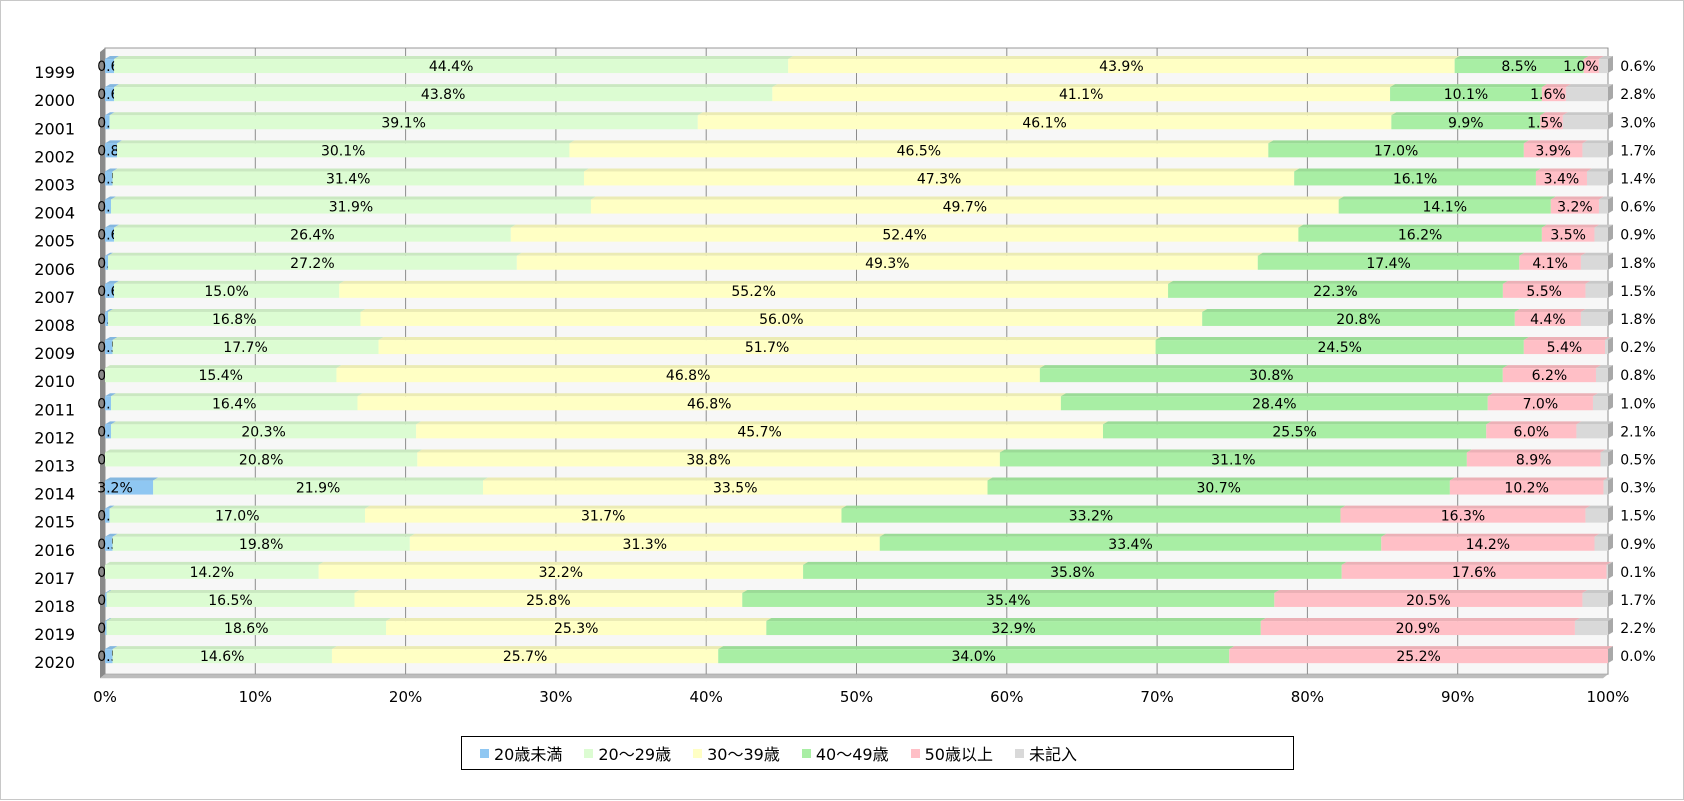 The image size is (1684, 801). Describe the element at coordinates (1568, 236) in the screenshot. I see `data-label: 3.5%` at that location.